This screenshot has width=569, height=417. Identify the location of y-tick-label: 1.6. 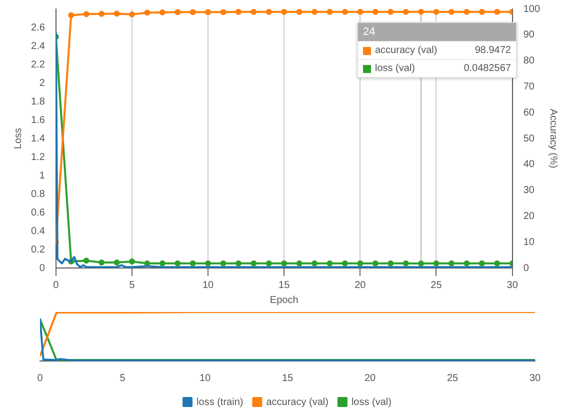
(38, 120).